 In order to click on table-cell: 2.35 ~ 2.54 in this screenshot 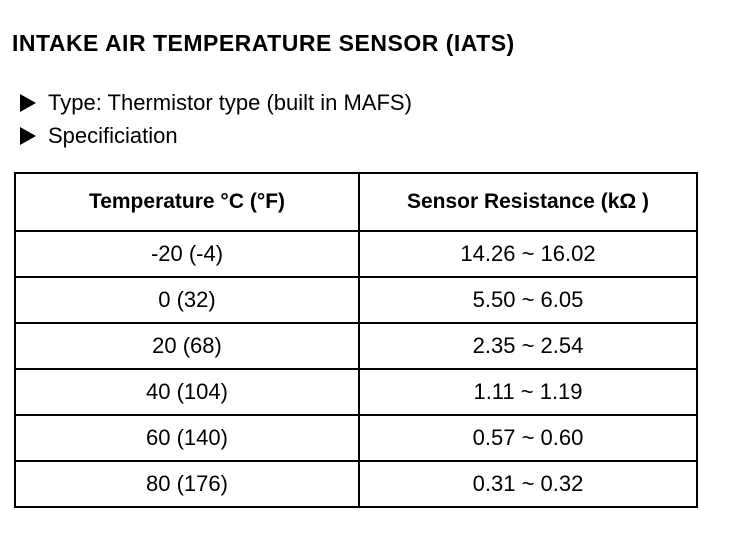, I will do `click(528, 346)`.